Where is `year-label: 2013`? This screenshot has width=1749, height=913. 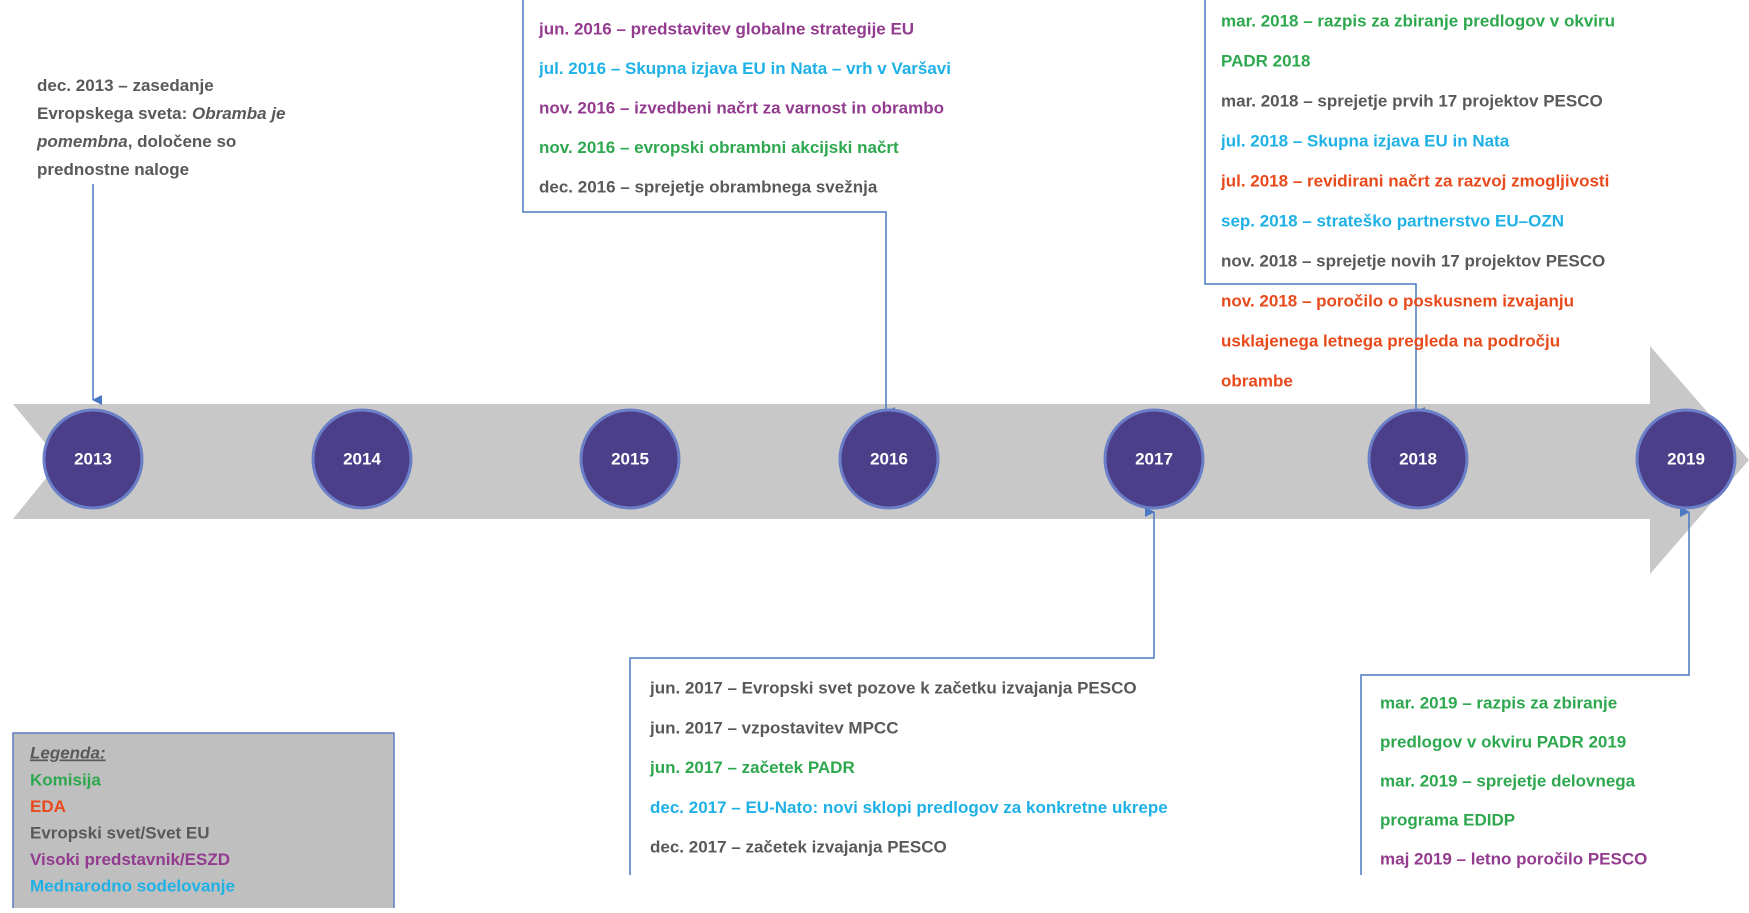 year-label: 2013 is located at coordinates (93, 458).